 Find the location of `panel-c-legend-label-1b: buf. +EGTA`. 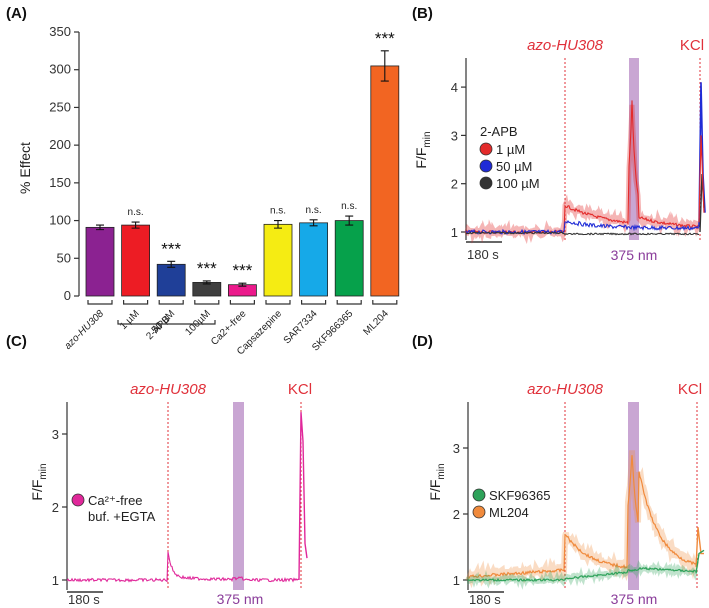

panel-c-legend-label-1b: buf. +EGTA is located at coordinates (122, 516).